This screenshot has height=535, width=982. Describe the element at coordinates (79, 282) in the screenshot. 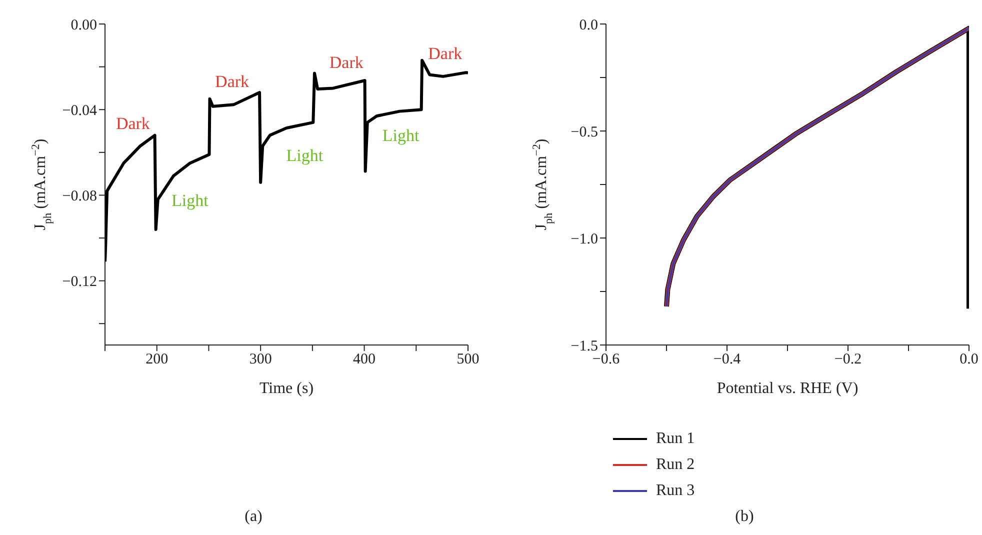

I see `y-tick-label: −0.12` at that location.